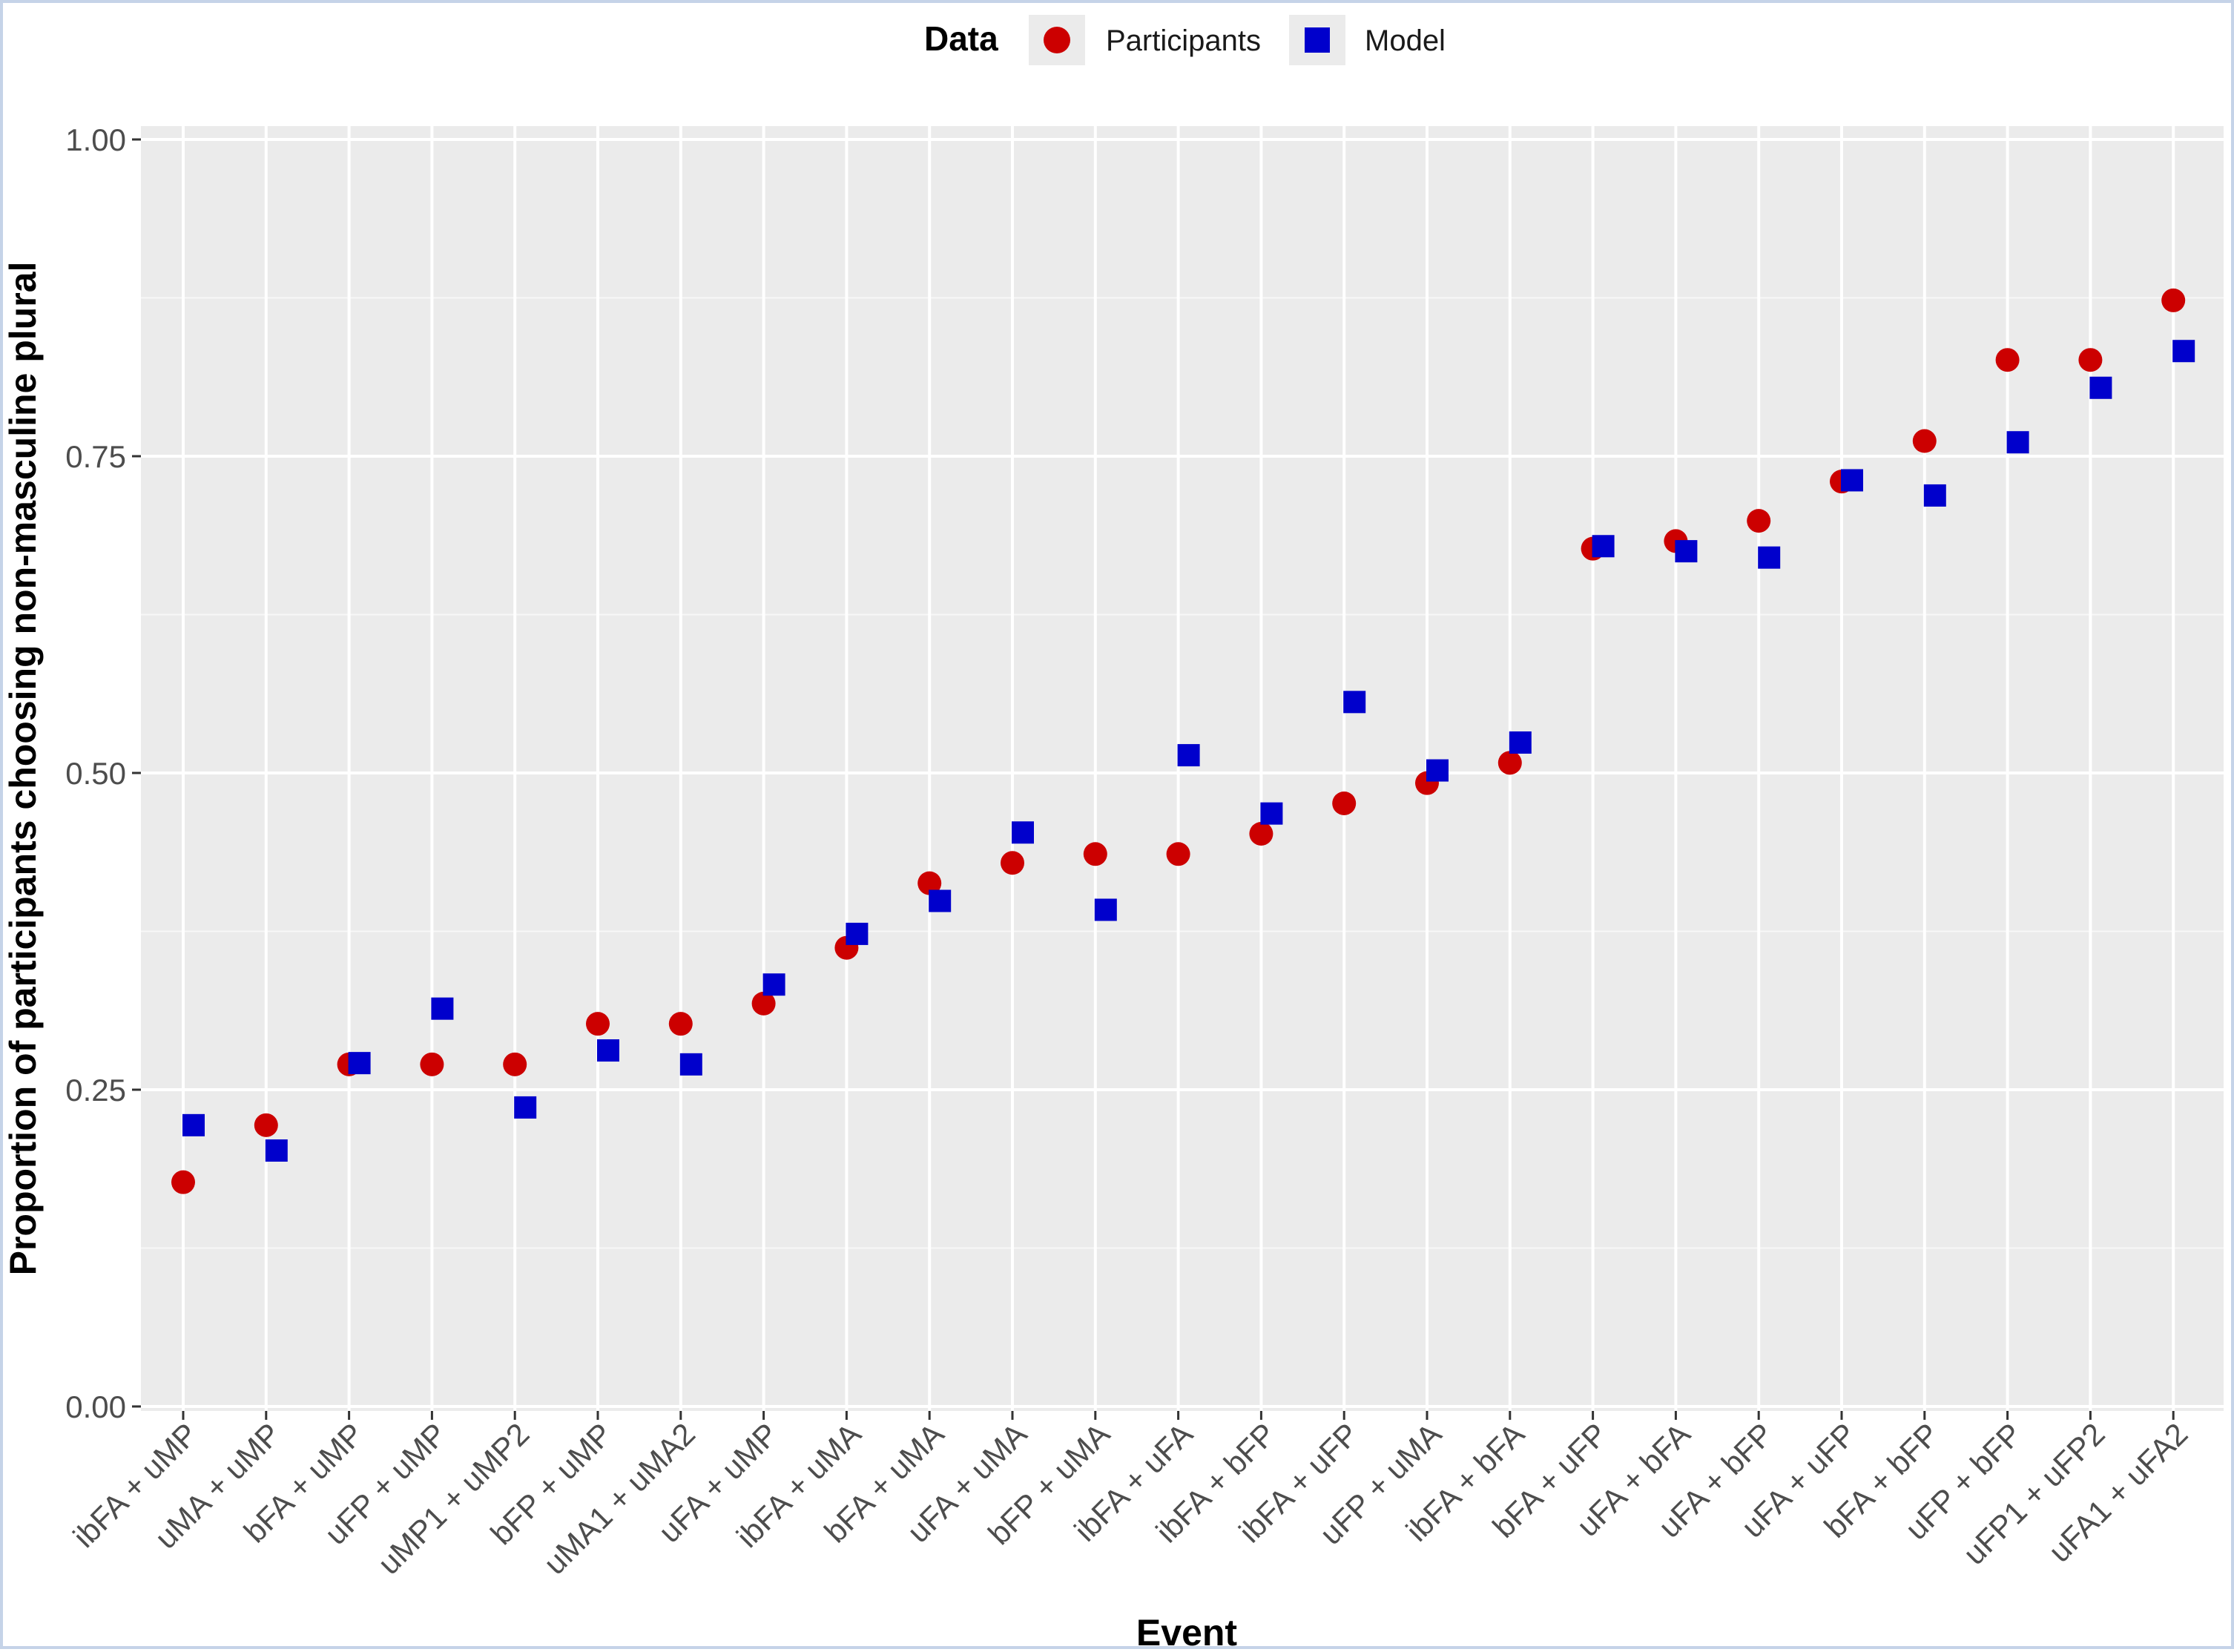 Image resolution: width=2234 pixels, height=1652 pixels. I want to click on y-tick-label: 0.75, so click(95, 456).